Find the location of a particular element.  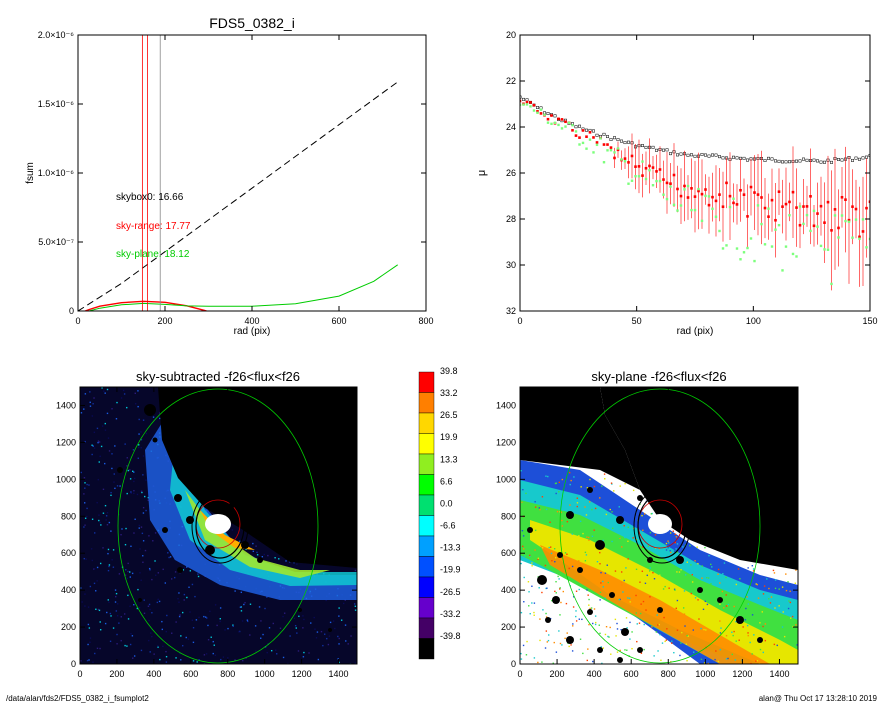

y-tick-label: 1400 is located at coordinates (506, 405).